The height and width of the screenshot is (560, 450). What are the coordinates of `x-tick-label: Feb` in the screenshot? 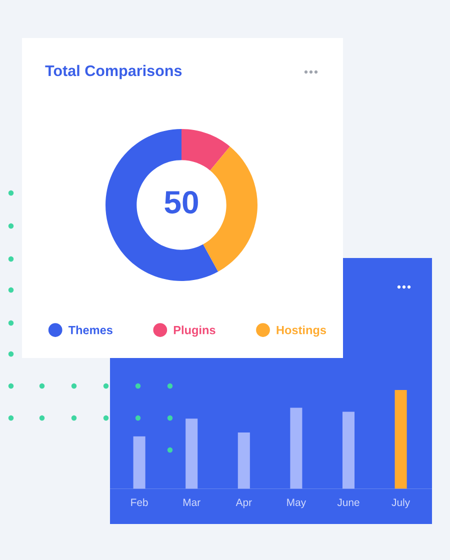 It's located at (139, 502).